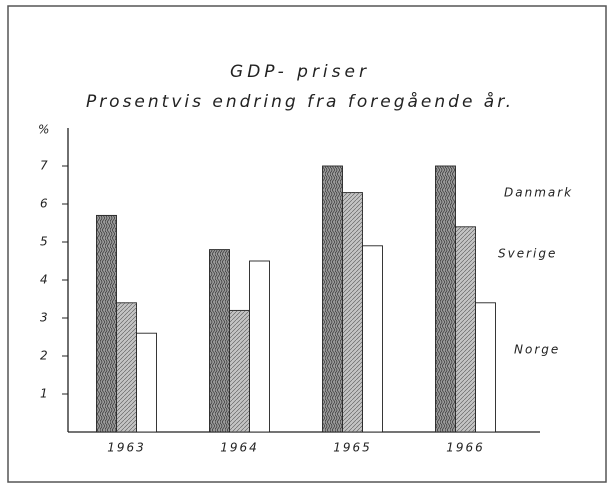 The image size is (612, 484). Describe the element at coordinates (537, 350) in the screenshot. I see `legend-label: Norge` at that location.